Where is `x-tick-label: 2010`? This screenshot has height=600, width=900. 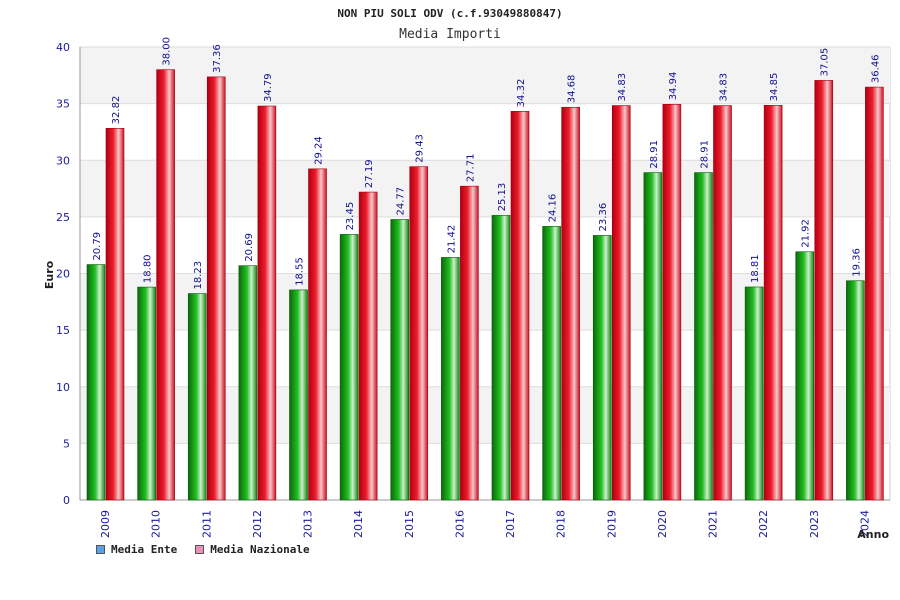 x-tick-label: 2010 is located at coordinates (156, 524).